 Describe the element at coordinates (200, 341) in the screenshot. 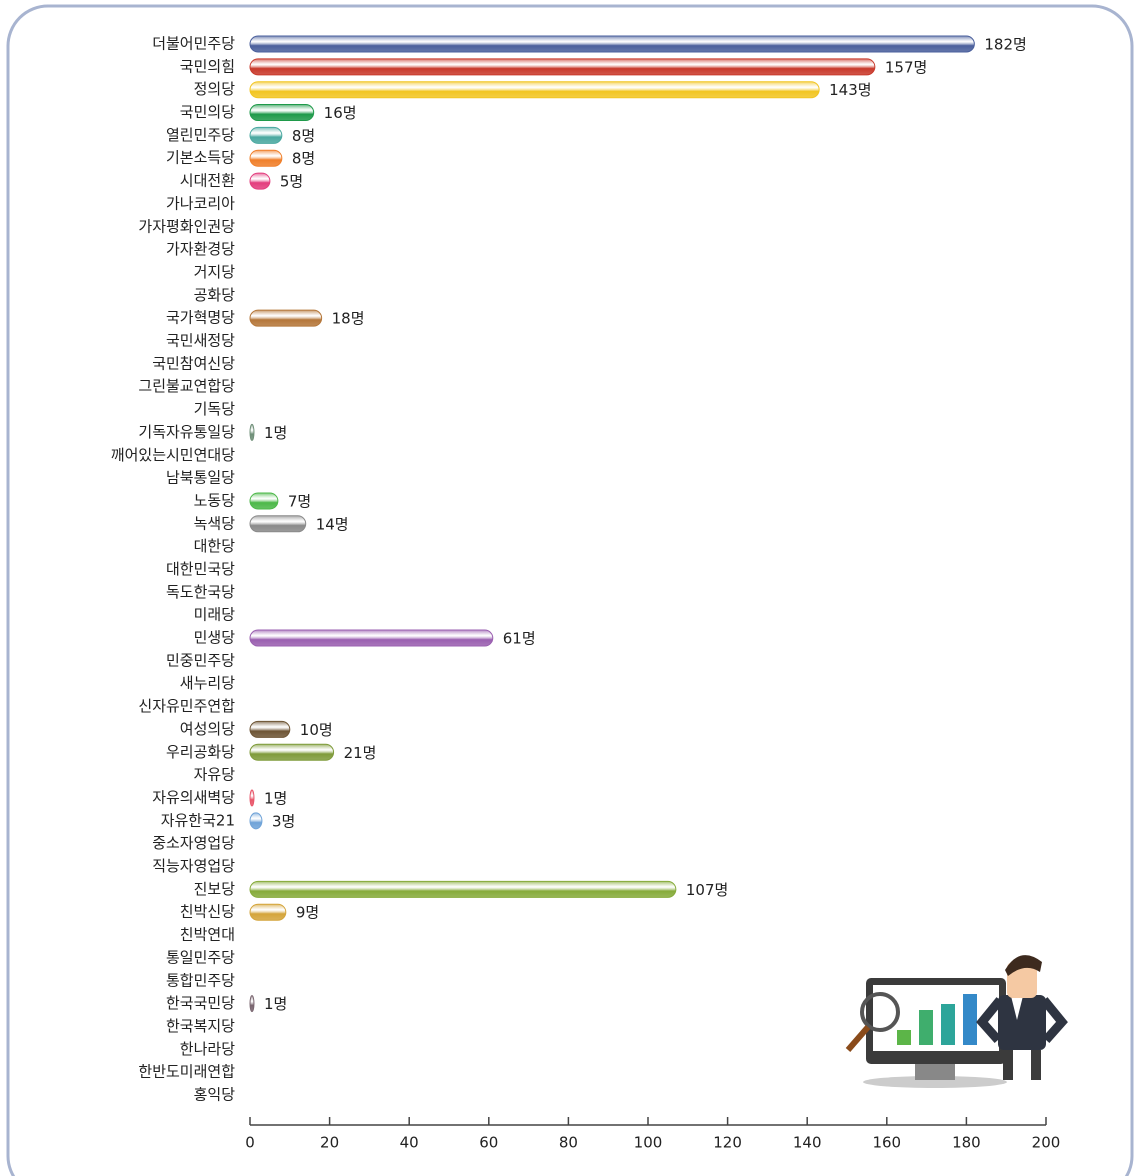

I see `y-tick-label: 국민새정당` at that location.